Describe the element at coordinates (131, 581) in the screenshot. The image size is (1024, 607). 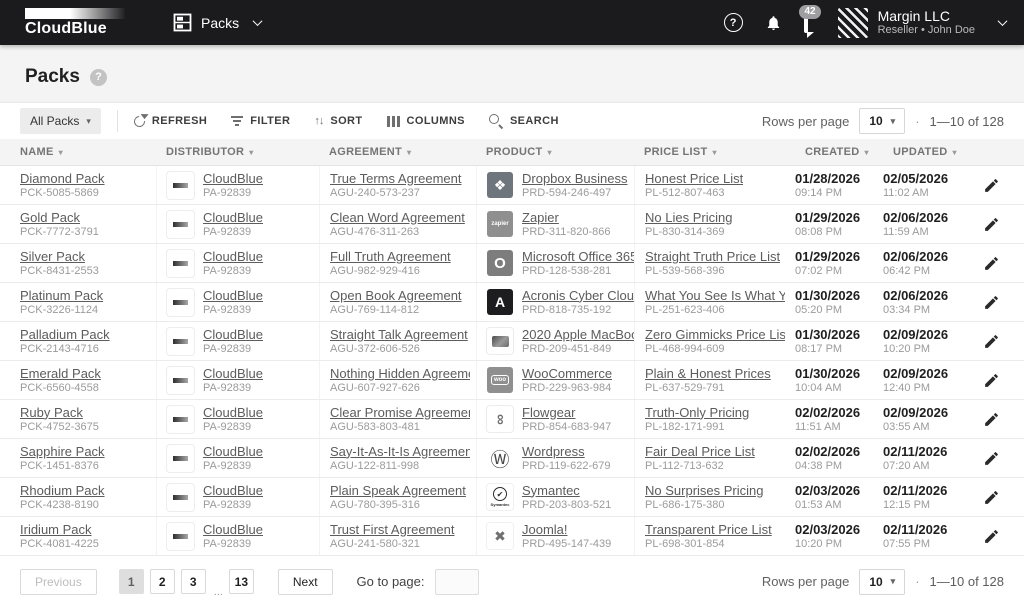
I see `page-number-button: 1` at that location.